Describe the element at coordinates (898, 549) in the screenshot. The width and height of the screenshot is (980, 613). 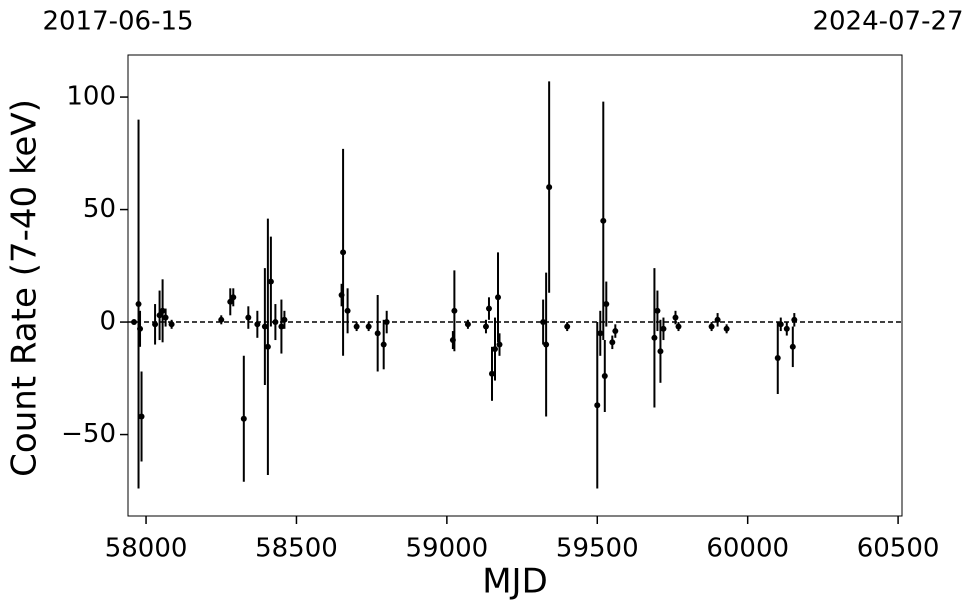
I see `x-tick-label: 60500` at that location.